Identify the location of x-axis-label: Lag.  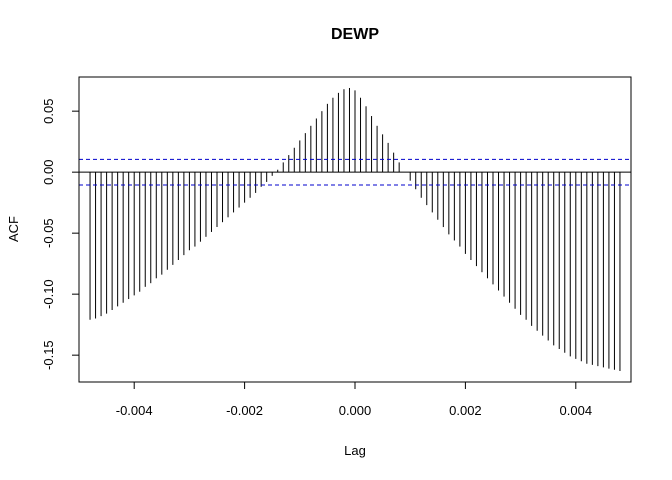
(355, 450).